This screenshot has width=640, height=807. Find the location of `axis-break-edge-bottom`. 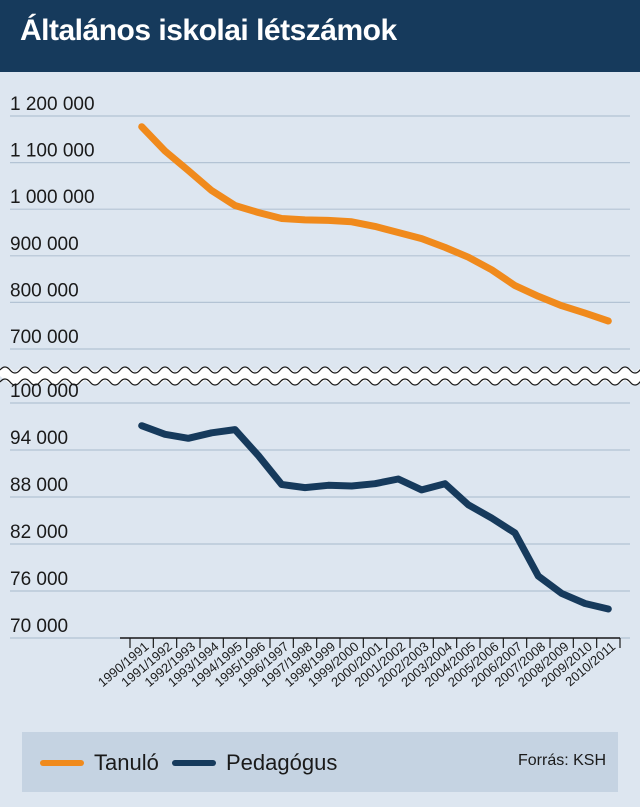

axis-break-edge-bottom is located at coordinates (320, 382).